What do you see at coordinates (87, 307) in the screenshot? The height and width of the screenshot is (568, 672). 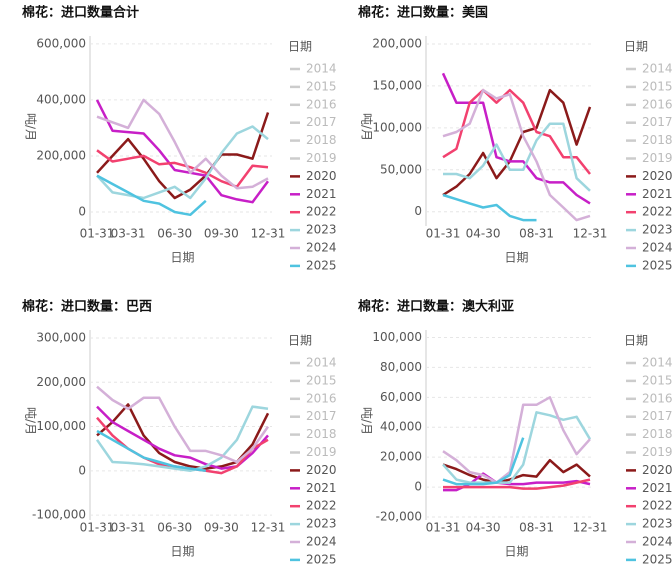 I see `chart-title: 棉花：进口数量：巴西` at bounding box center [87, 307].